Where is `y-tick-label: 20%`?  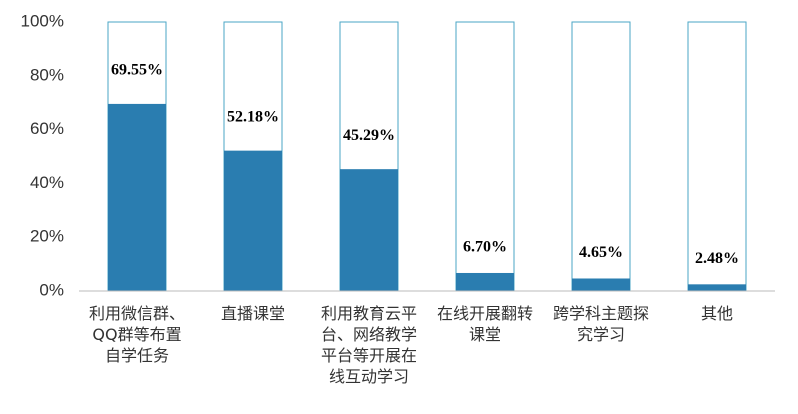 y-tick-label: 20% is located at coordinates (47, 236).